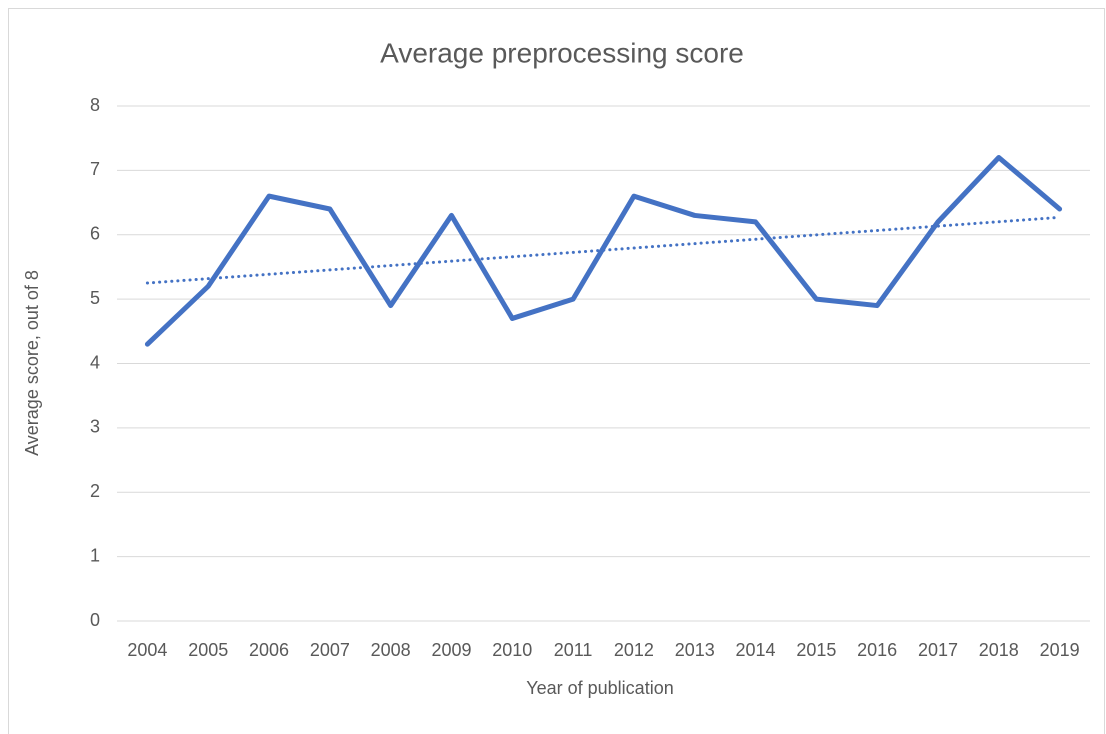 This screenshot has width=1106, height=734. What do you see at coordinates (95, 362) in the screenshot?
I see `y-tick-label: 4` at bounding box center [95, 362].